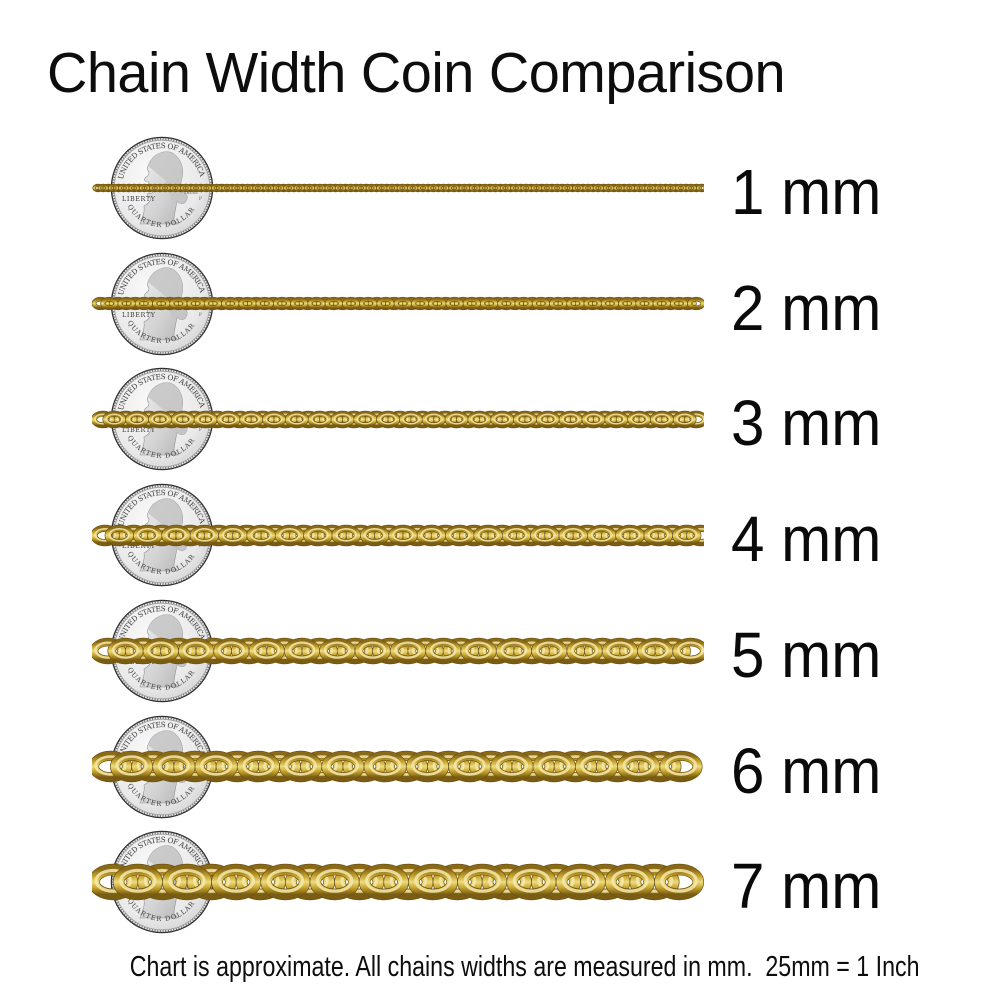 The image size is (1000, 1000). What do you see at coordinates (168, 179) in the screenshot?
I see `bust-hair-shading` at bounding box center [168, 179].